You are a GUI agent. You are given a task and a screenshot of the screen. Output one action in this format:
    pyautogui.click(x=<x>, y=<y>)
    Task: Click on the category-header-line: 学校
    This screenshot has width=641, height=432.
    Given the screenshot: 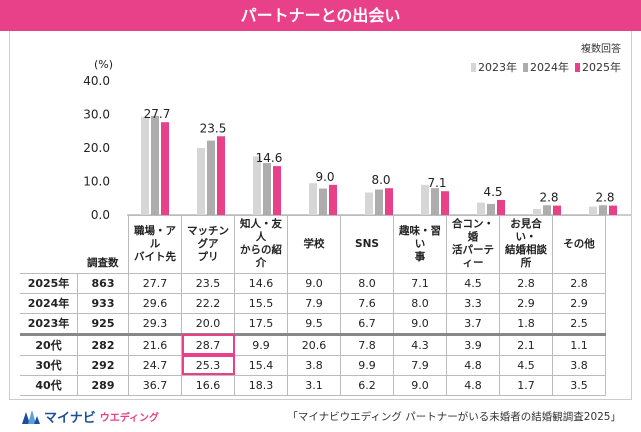 What is the action you would take?
    pyautogui.click(x=314, y=243)
    